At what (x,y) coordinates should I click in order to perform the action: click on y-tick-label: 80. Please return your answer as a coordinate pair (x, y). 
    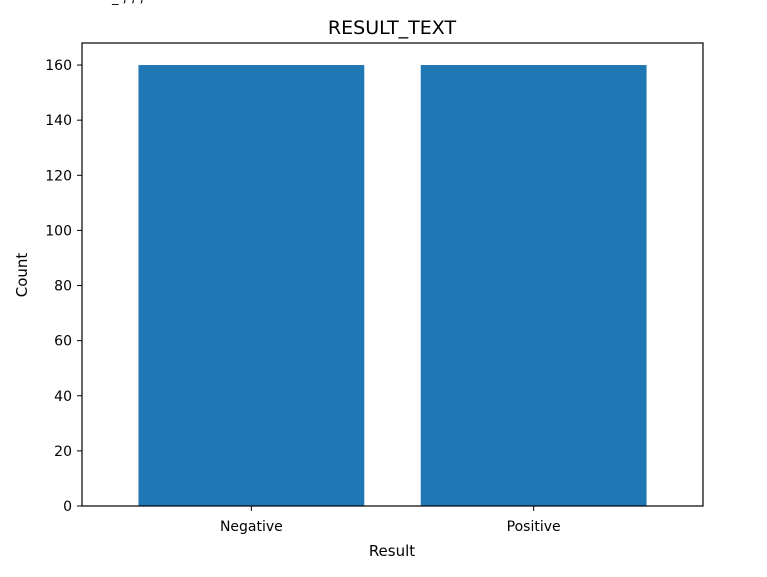
    Looking at the image, I should click on (63, 287).